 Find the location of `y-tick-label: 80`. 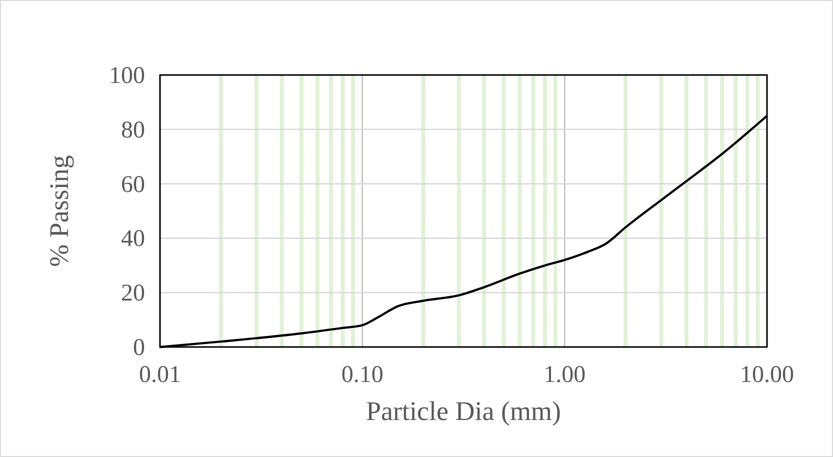

y-tick-label: 80 is located at coordinates (133, 130).